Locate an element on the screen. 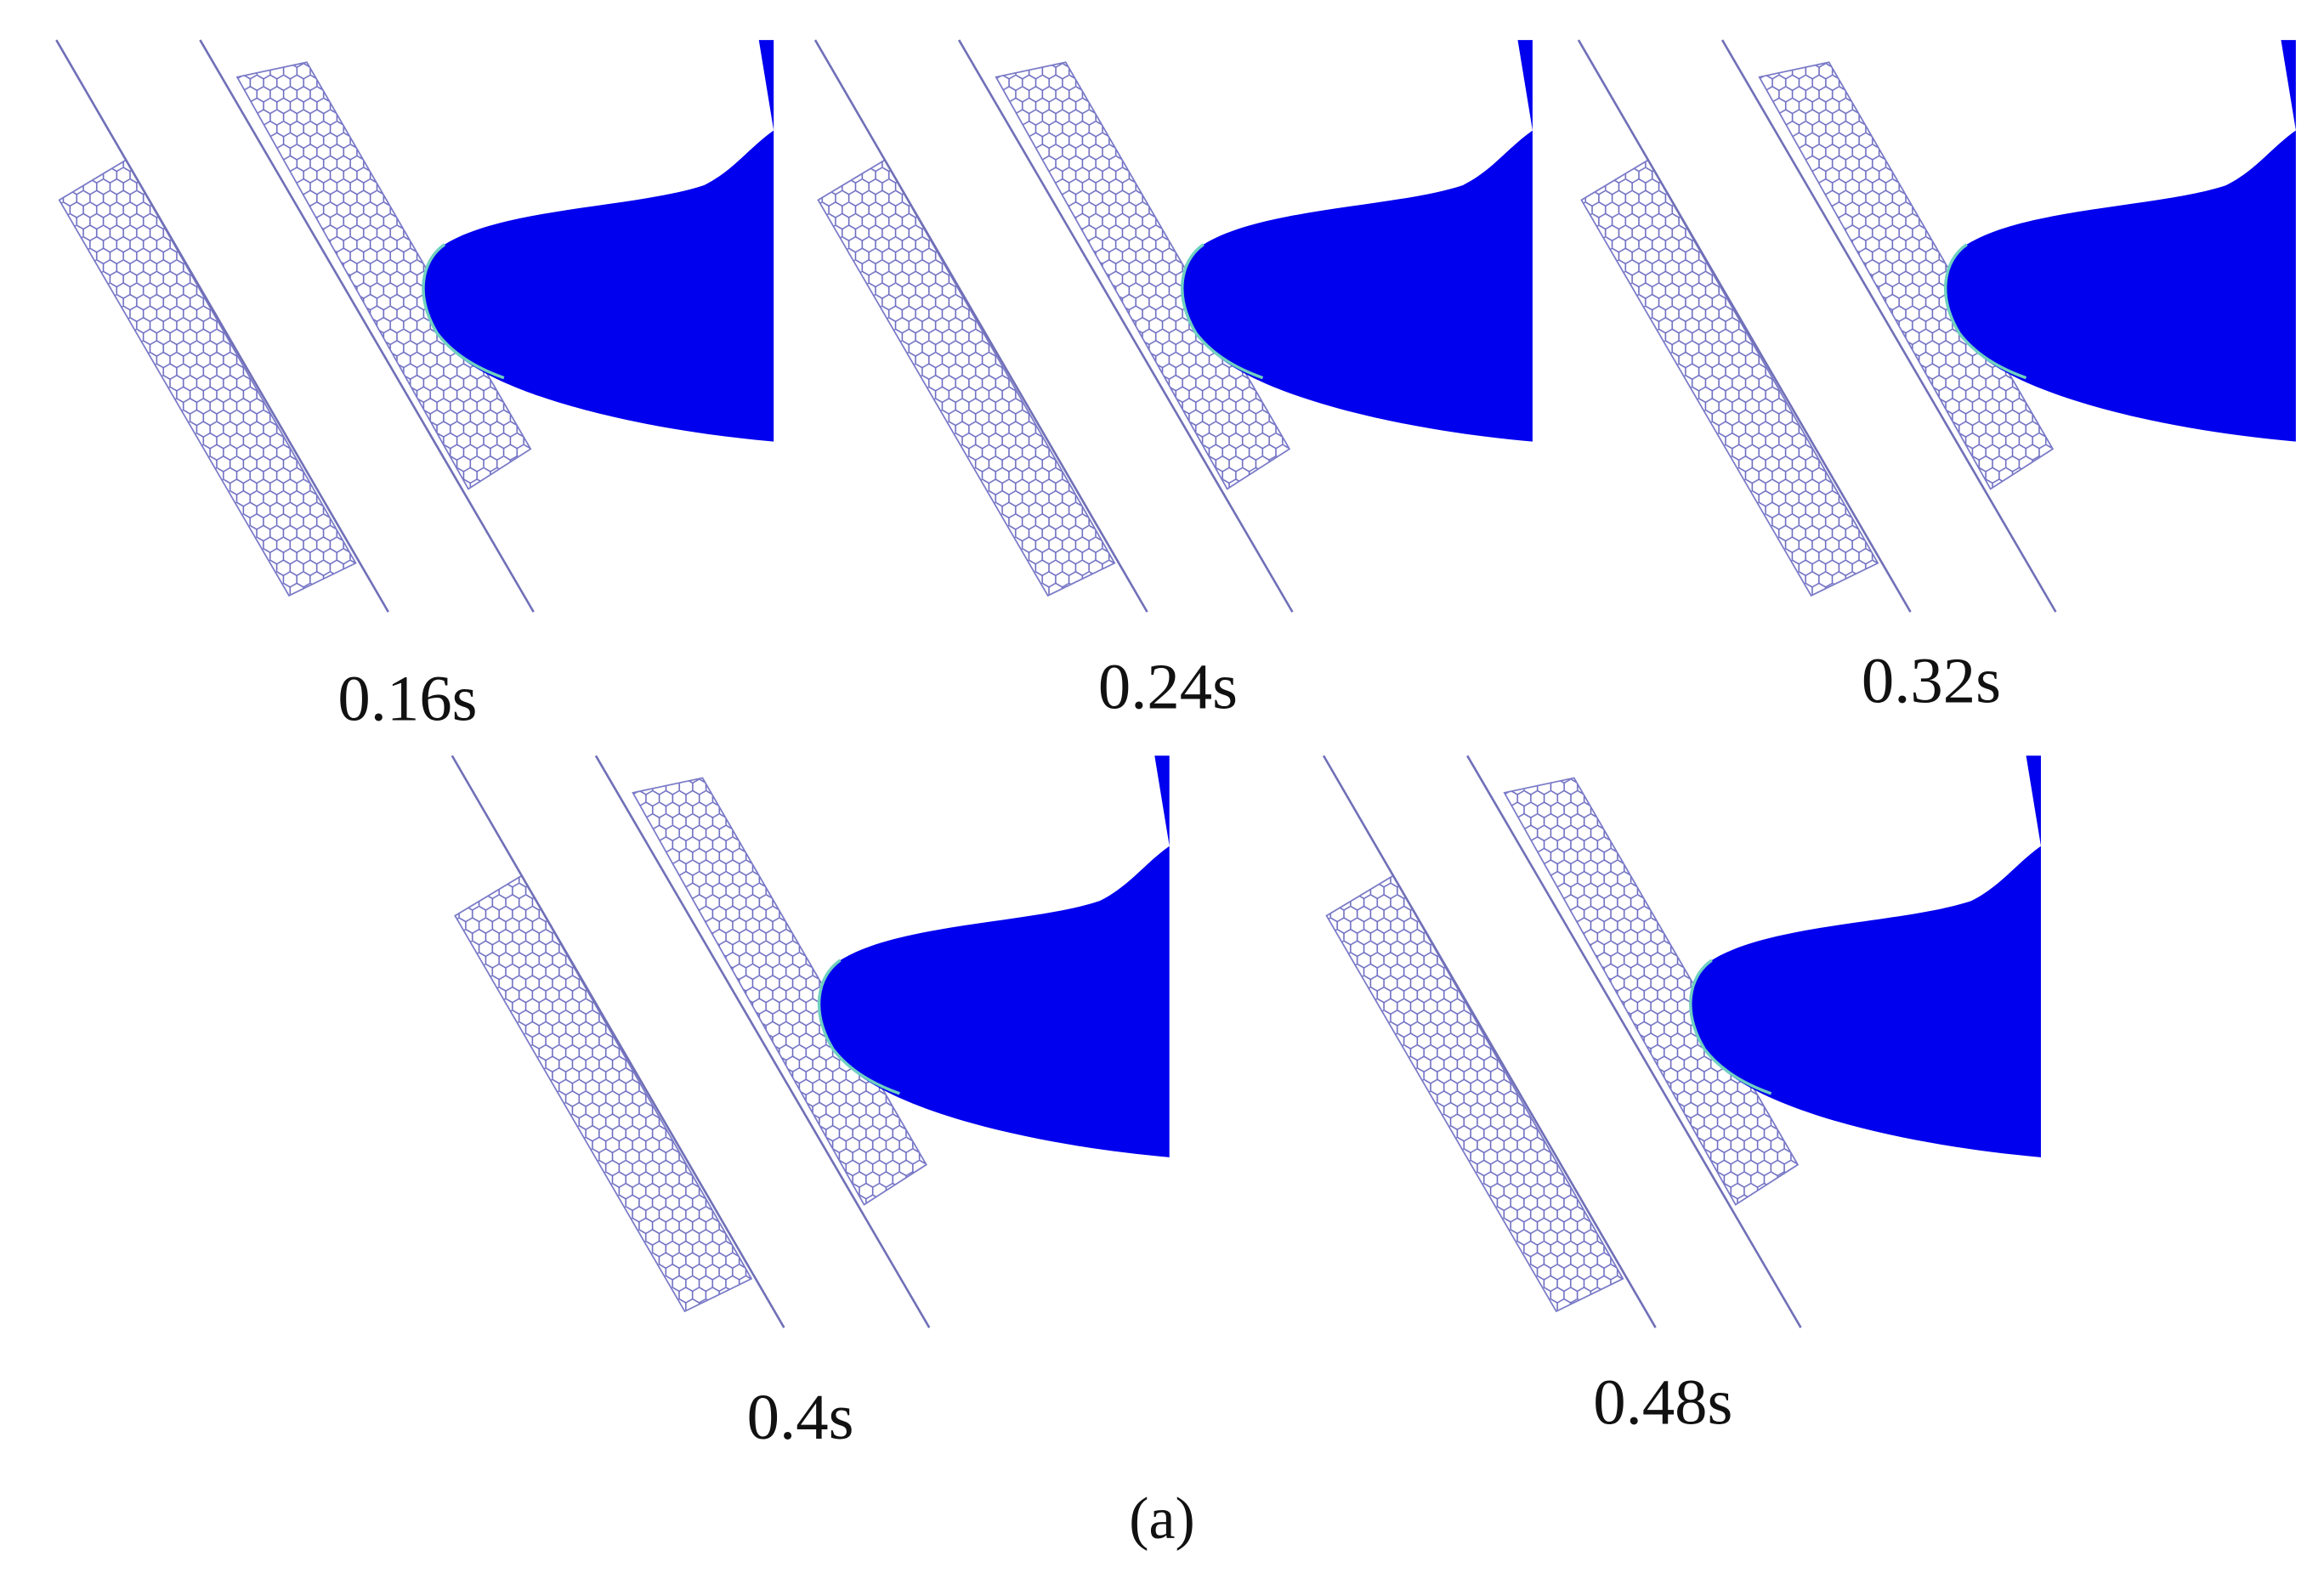  time-label: 0.48s is located at coordinates (1662, 1402).